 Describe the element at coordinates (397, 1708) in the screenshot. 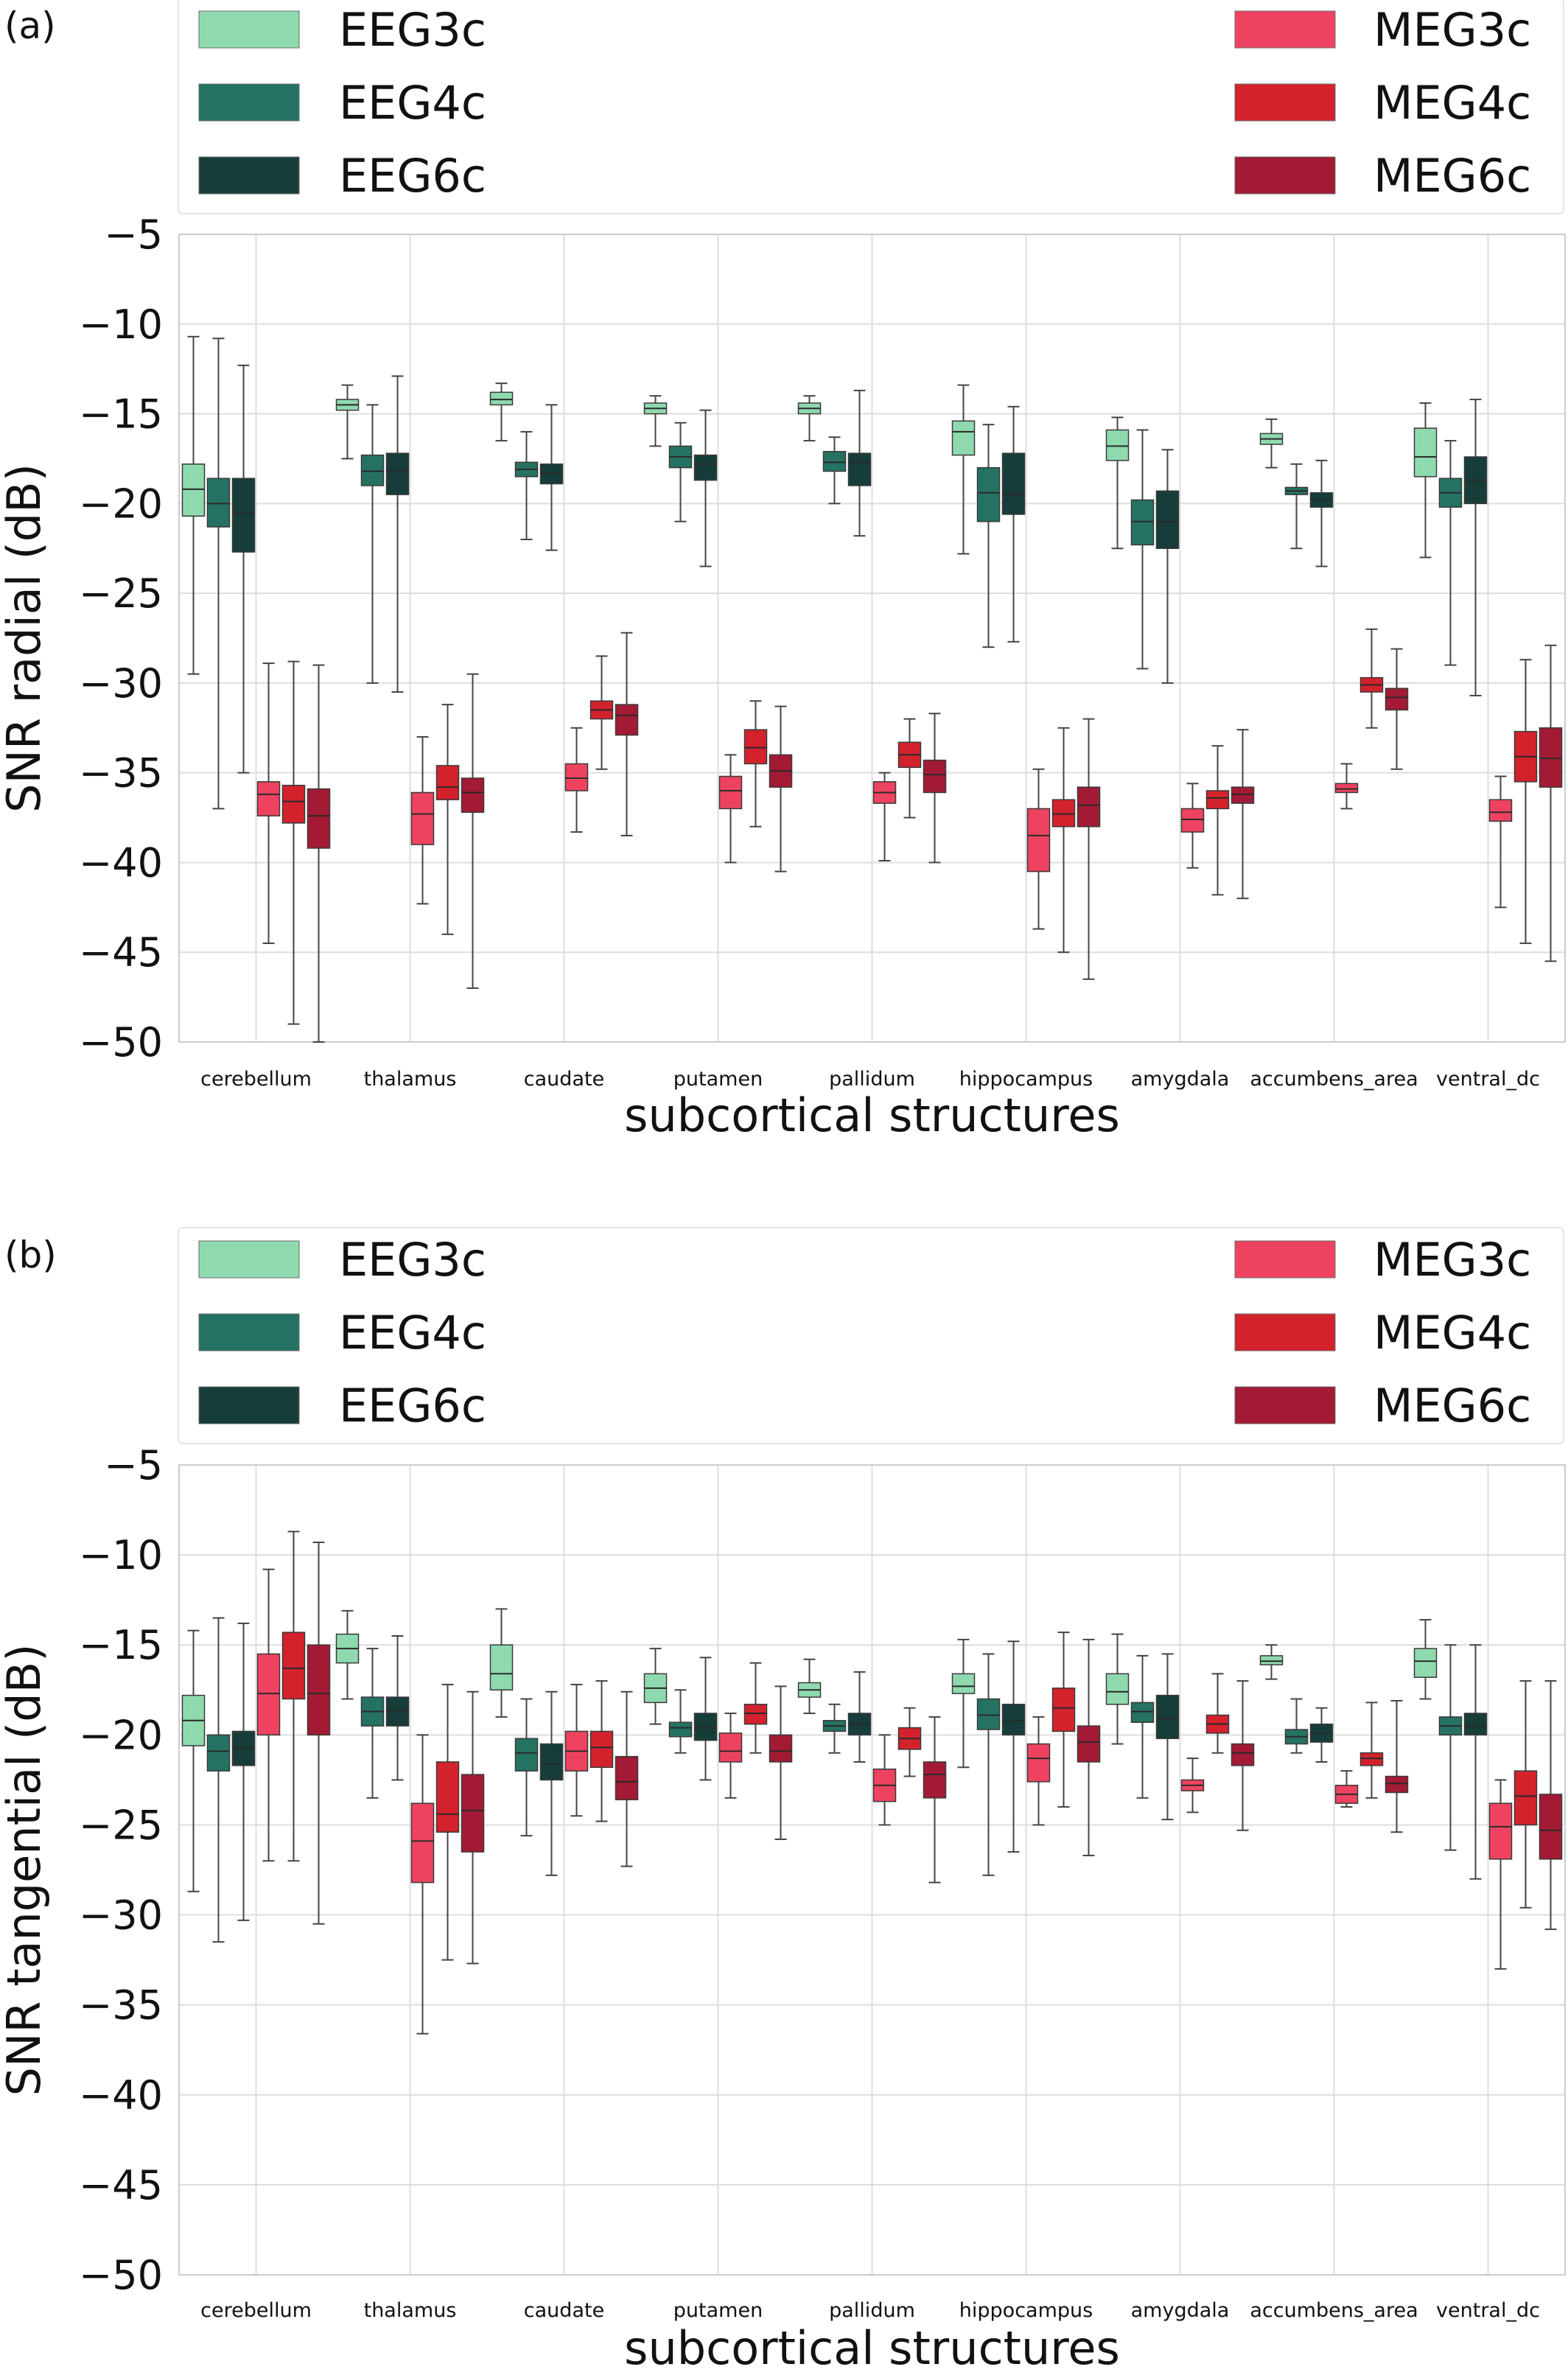

I see `box-eeg6c-thalamus` at that location.